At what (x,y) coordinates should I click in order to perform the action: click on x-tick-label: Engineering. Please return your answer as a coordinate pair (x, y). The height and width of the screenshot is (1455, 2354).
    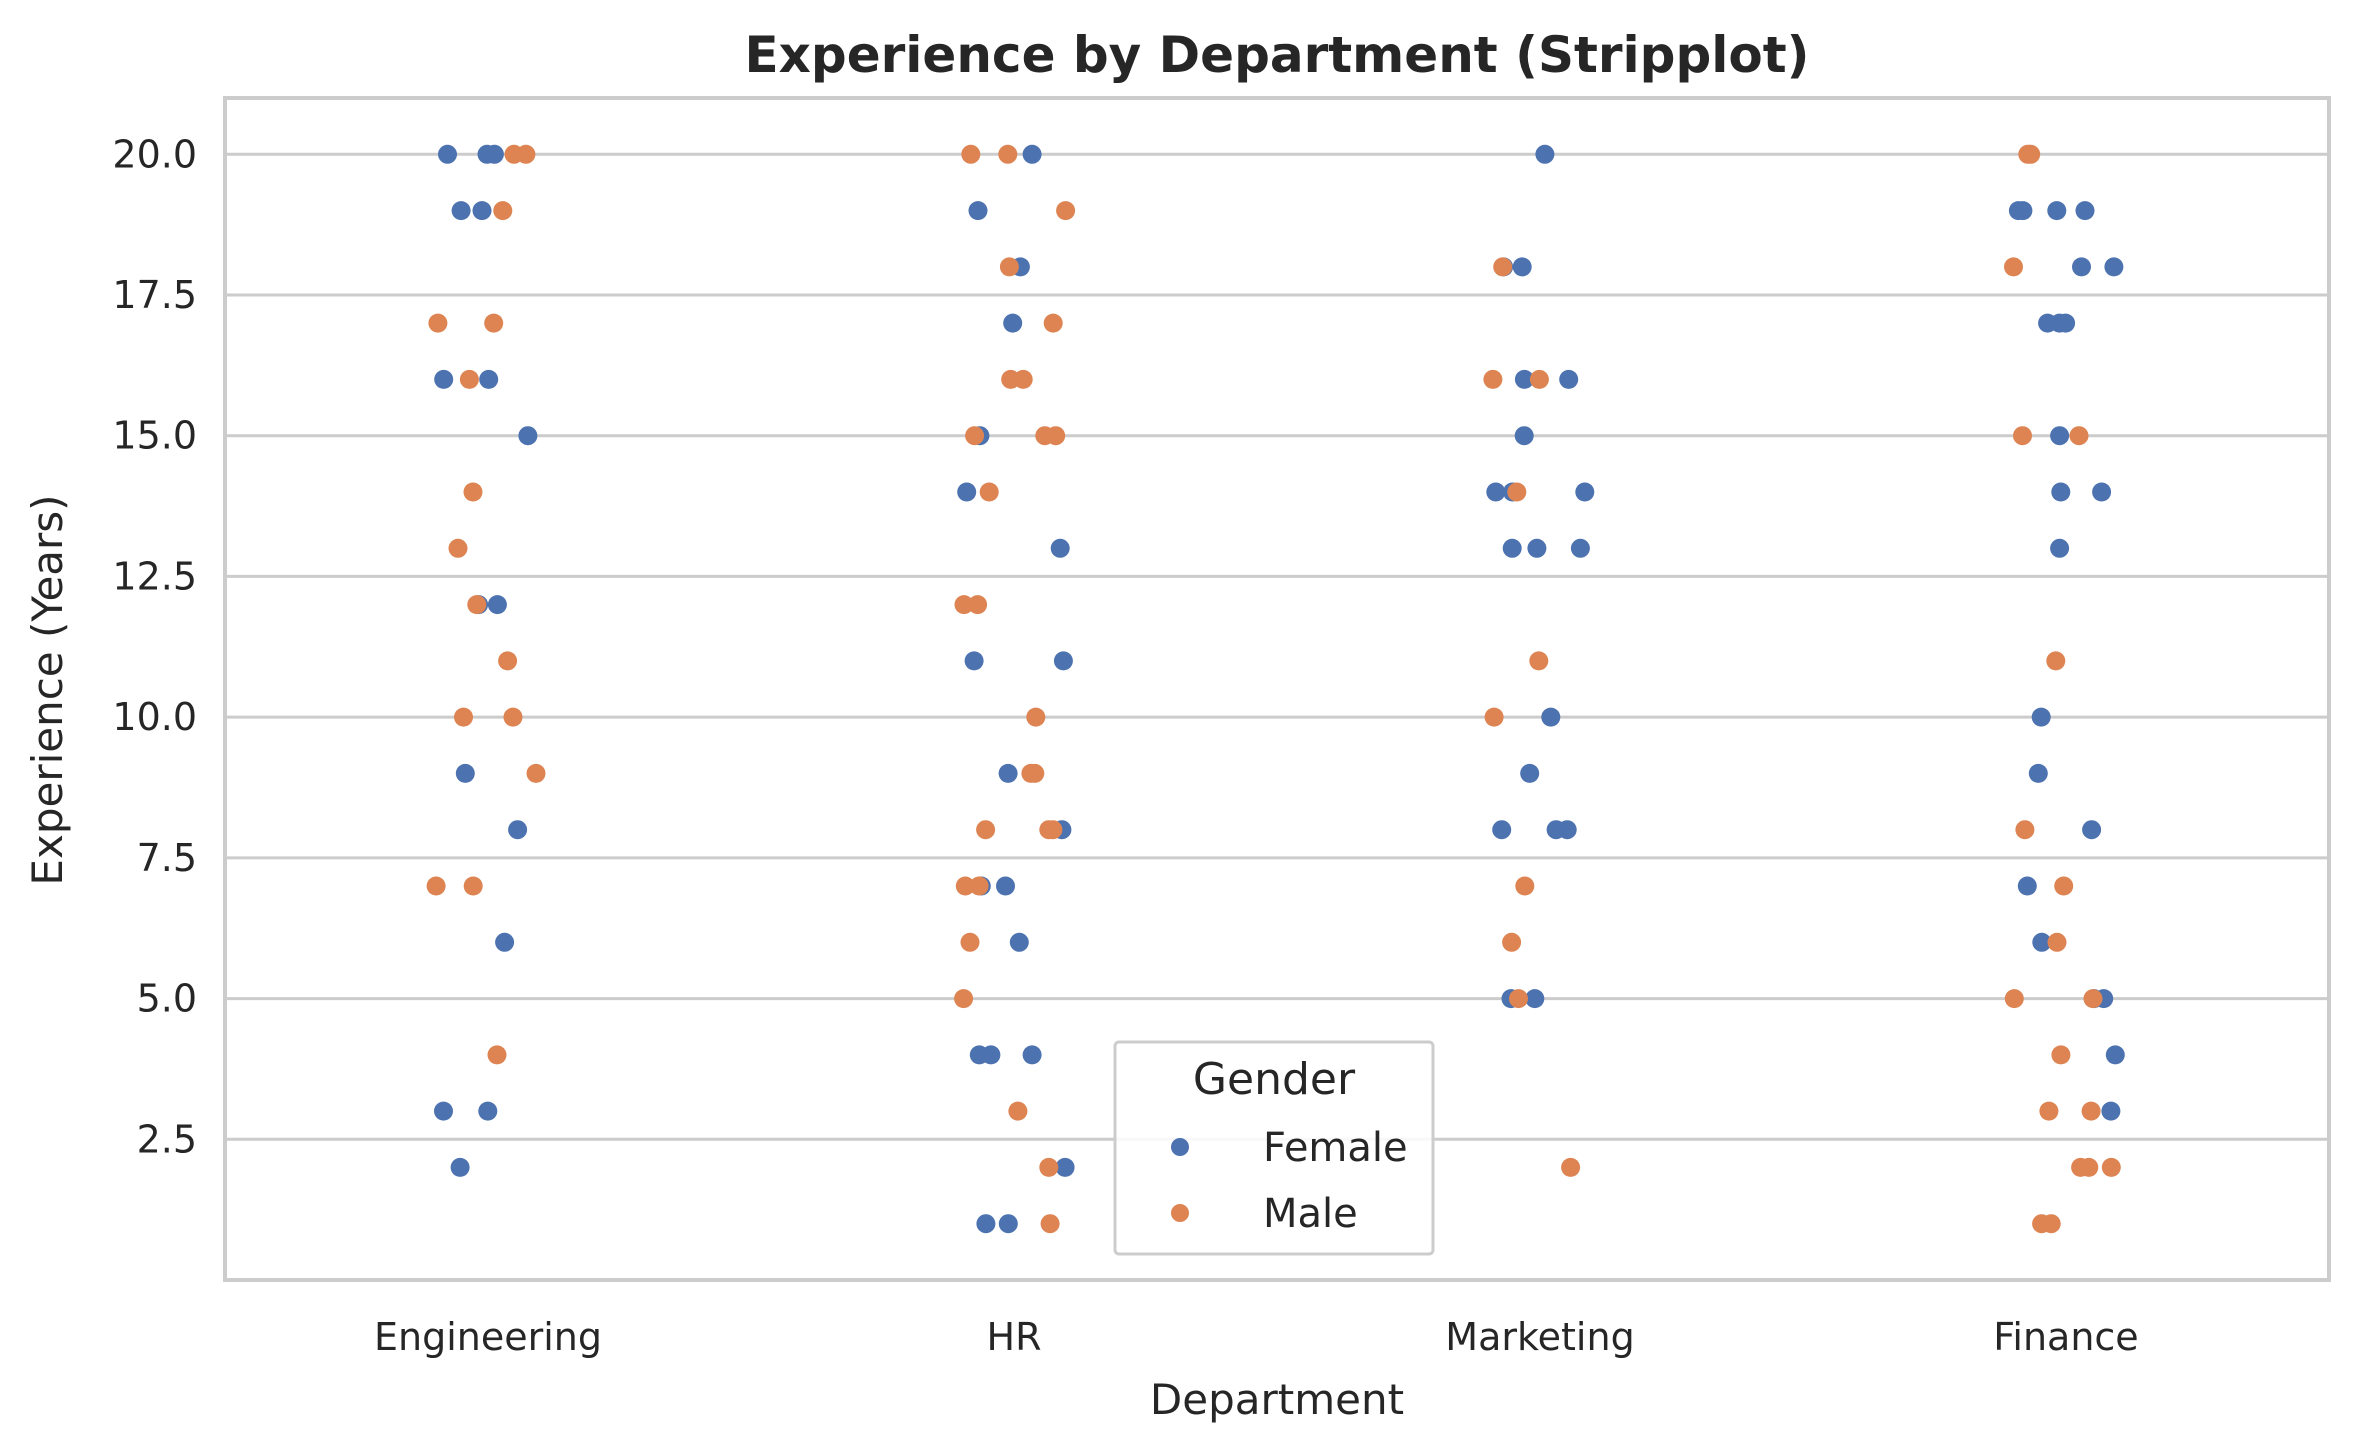
    Looking at the image, I should click on (488, 1337).